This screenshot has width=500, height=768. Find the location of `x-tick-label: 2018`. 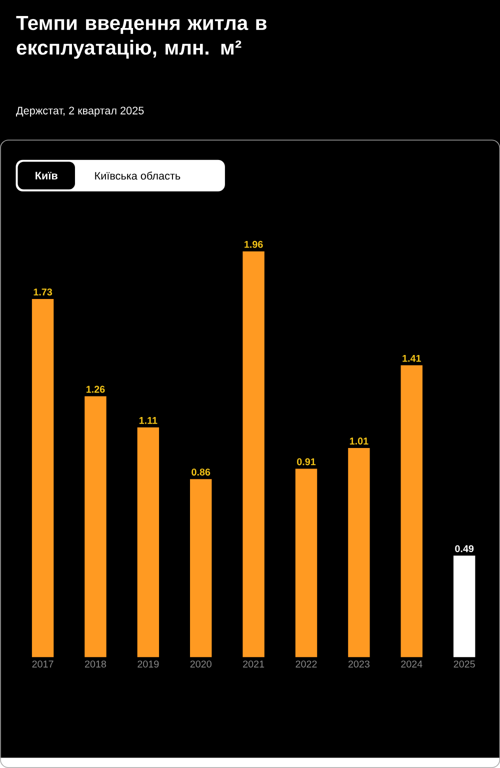

x-tick-label: 2018 is located at coordinates (95, 664).